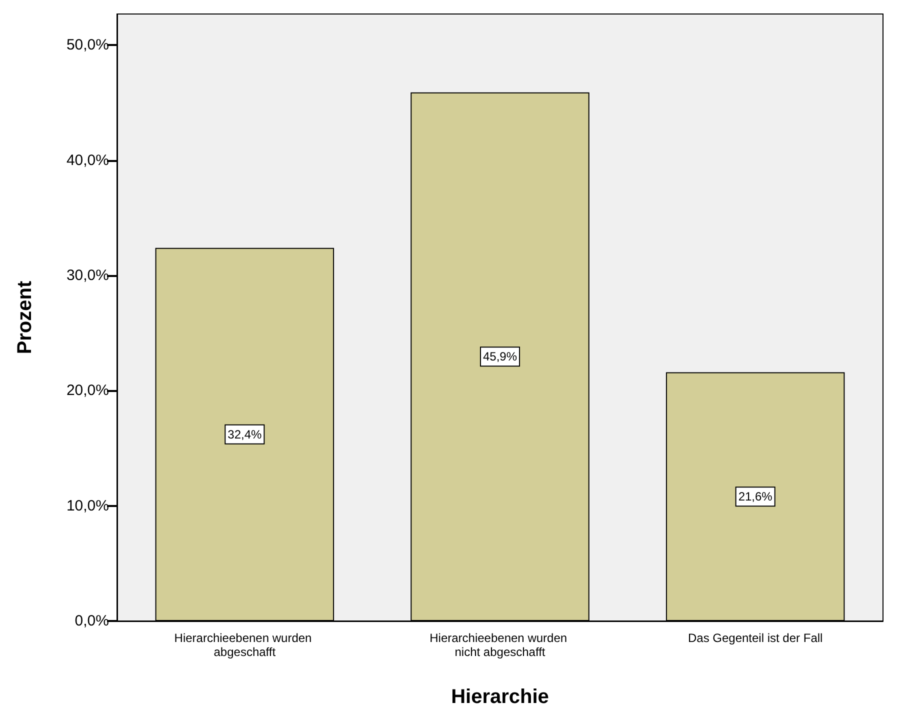 The image size is (904, 724). I want to click on y-tick-label: 0,0%, so click(91, 621).